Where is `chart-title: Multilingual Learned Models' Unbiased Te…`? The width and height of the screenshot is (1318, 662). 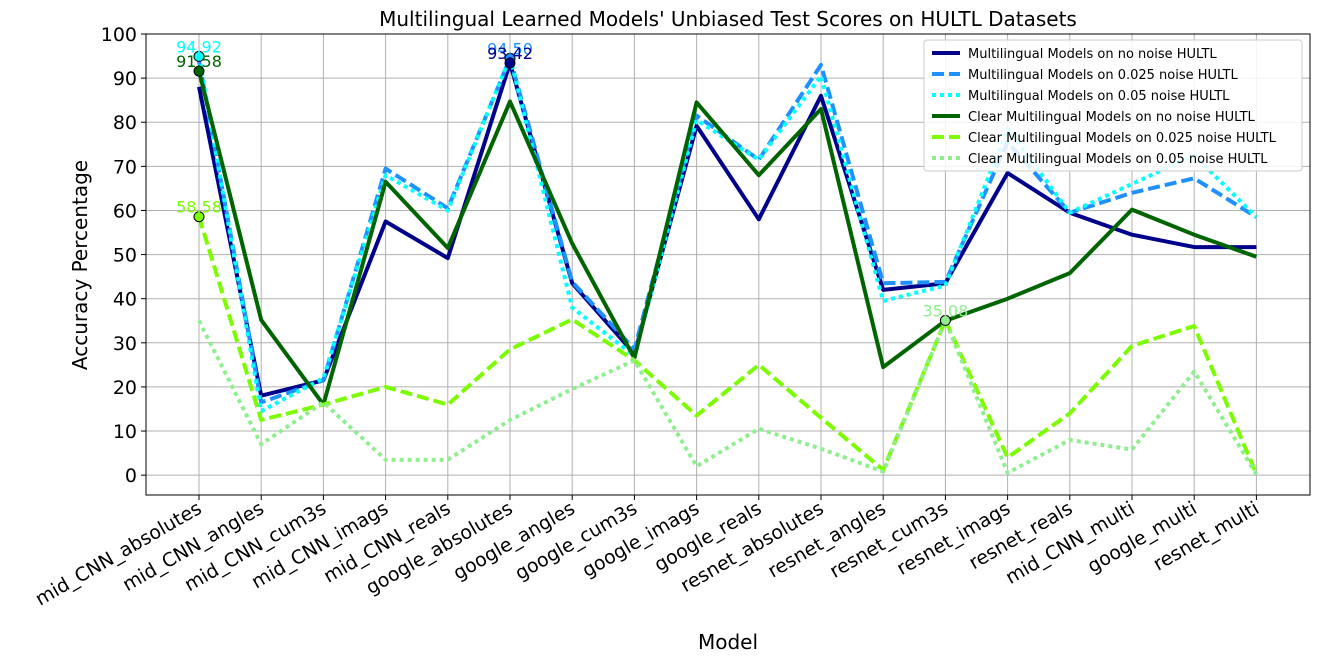 chart-title: Multilingual Learned Models' Unbiased Te… is located at coordinates (728, 19).